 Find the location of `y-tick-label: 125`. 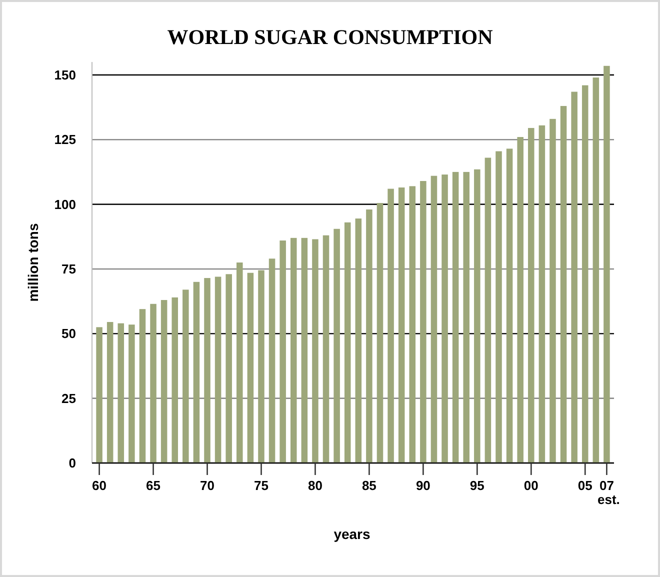

y-tick-label: 125 is located at coordinates (65, 140).